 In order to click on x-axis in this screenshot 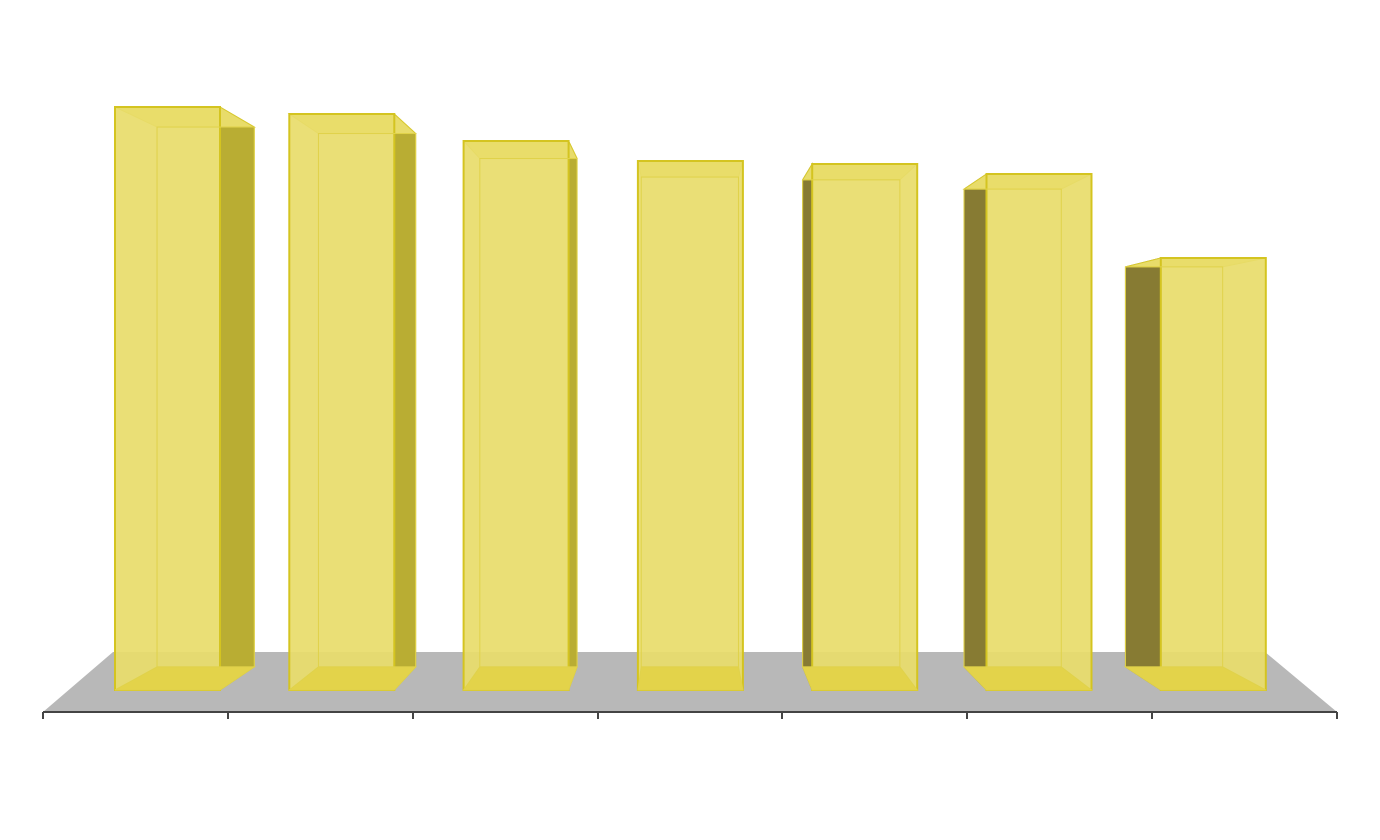, I will do `click(690, 715)`.